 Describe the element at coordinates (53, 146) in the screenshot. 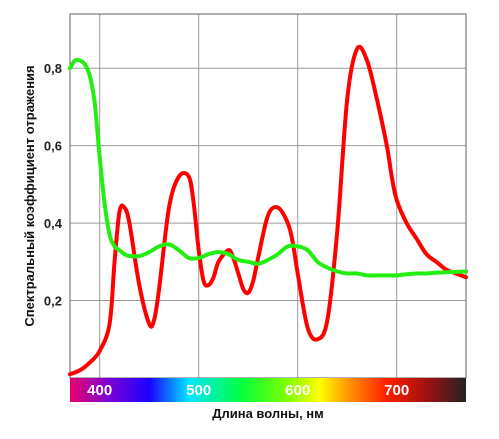

I see `y-tick-label-2: 0,6` at that location.